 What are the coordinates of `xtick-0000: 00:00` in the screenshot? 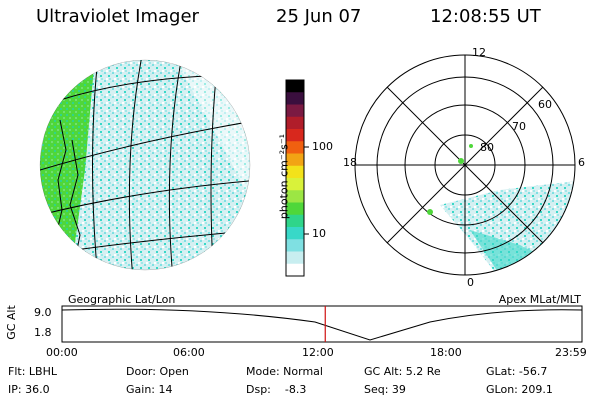 It's located at (62, 352).